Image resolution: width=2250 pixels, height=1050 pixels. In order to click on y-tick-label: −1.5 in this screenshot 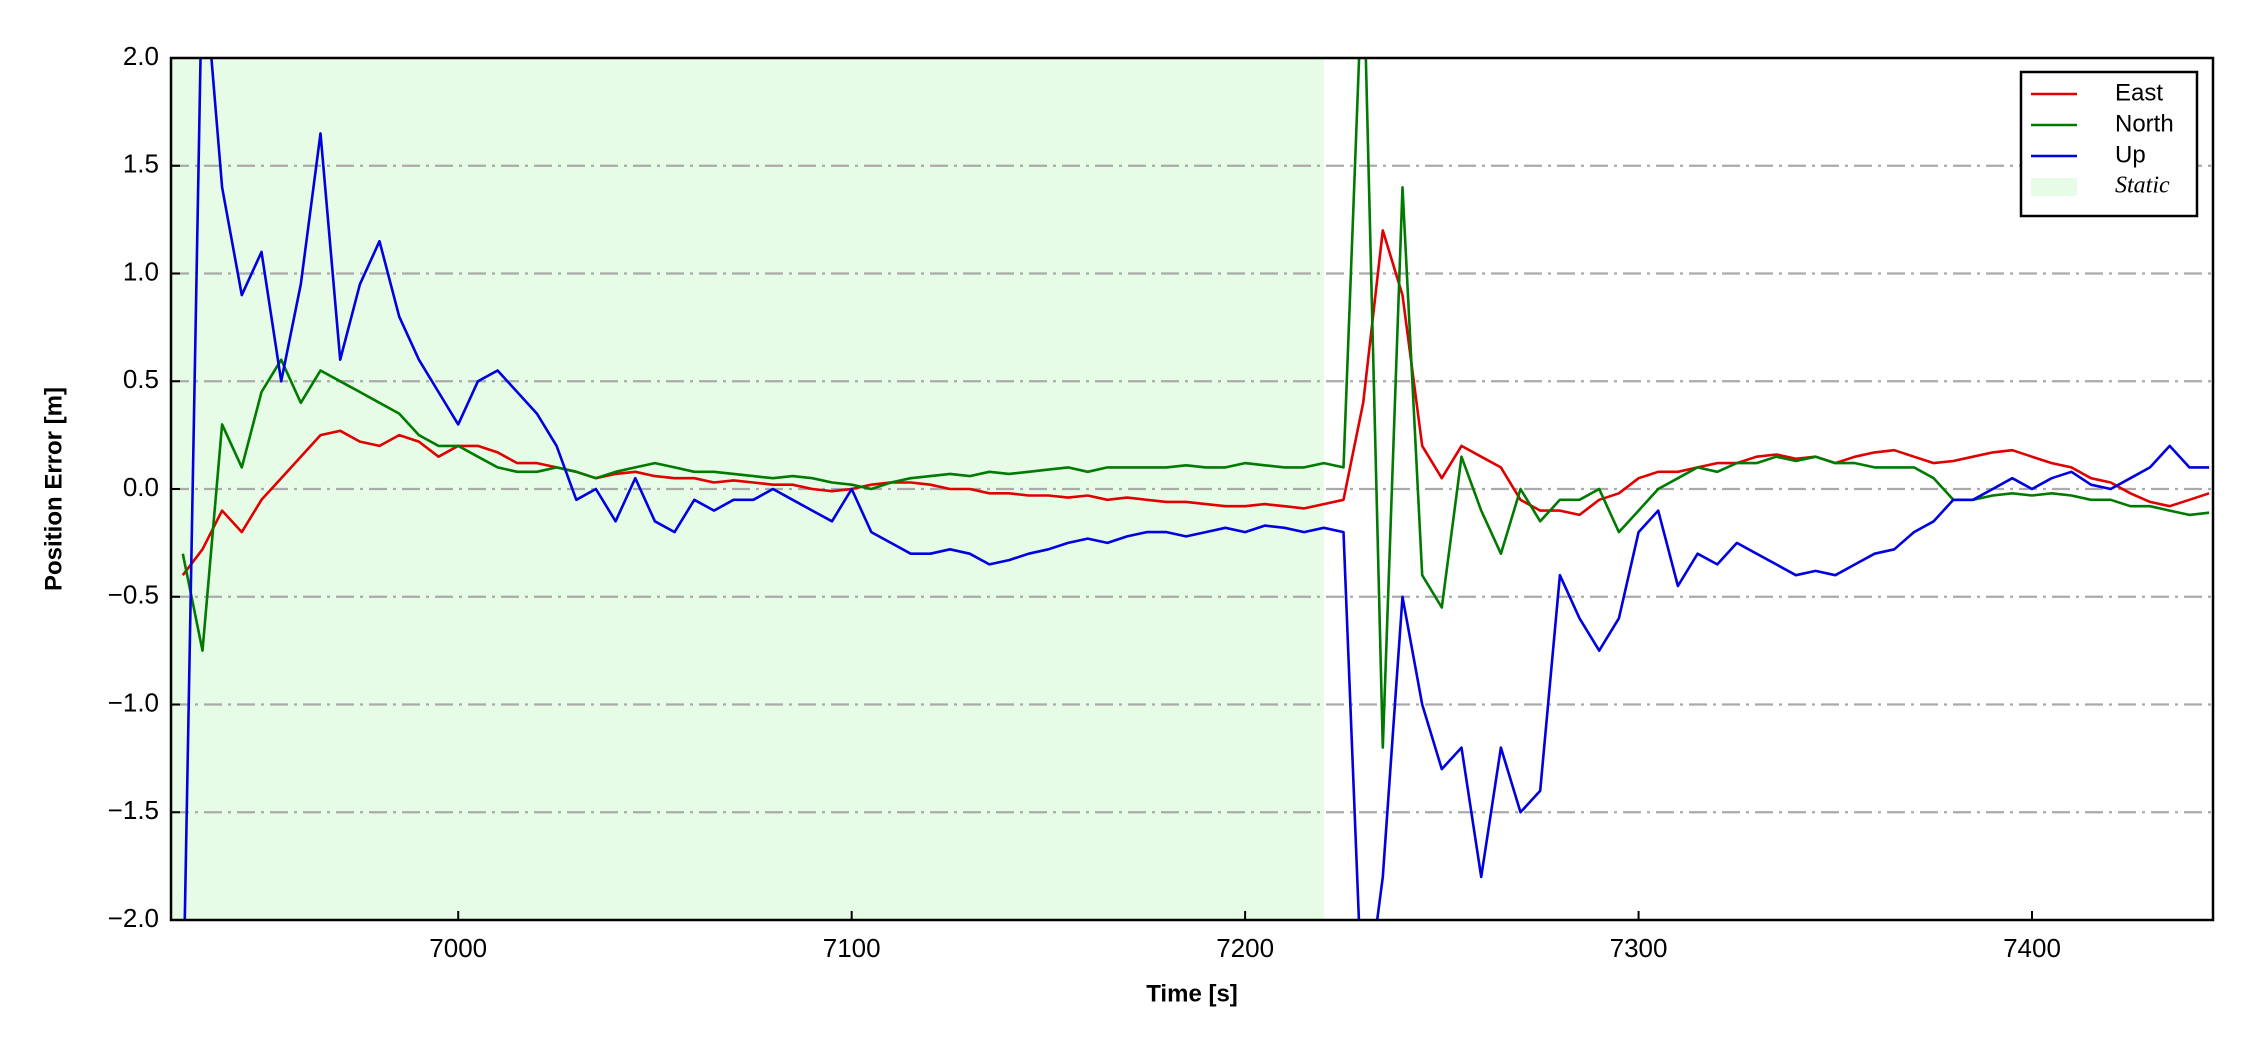, I will do `click(133, 810)`.